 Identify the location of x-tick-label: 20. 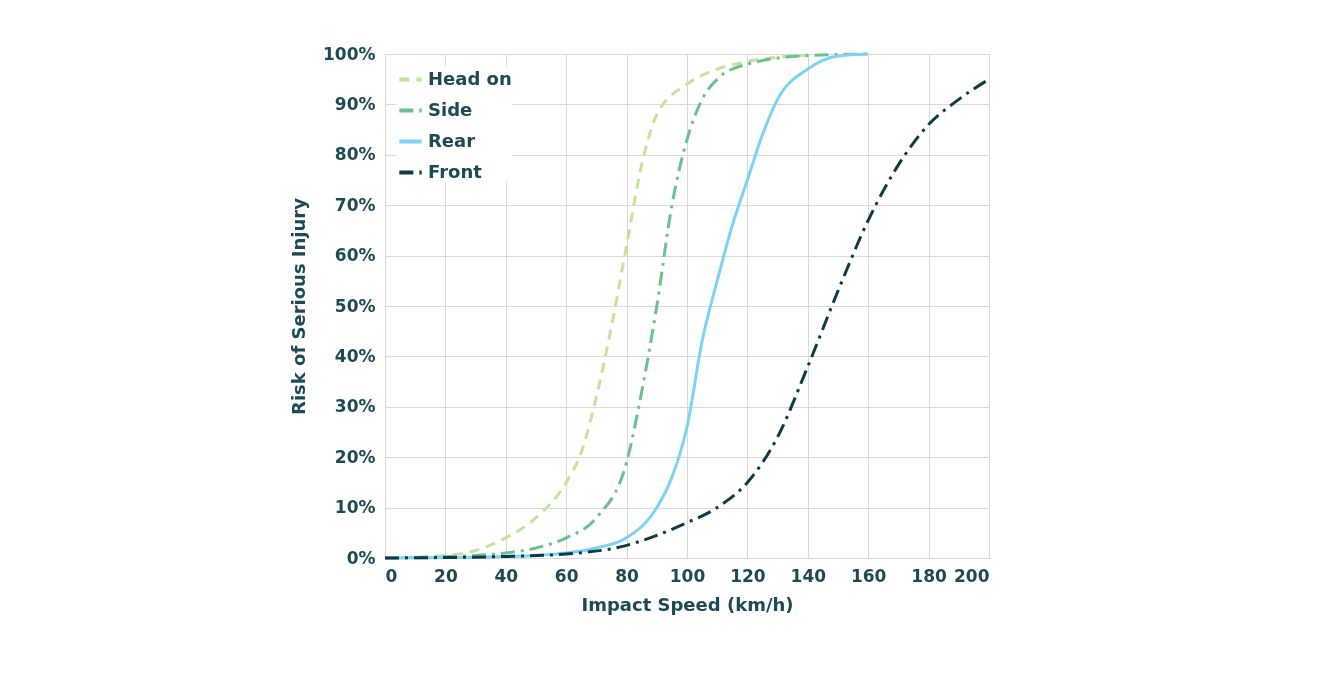
(446, 575).